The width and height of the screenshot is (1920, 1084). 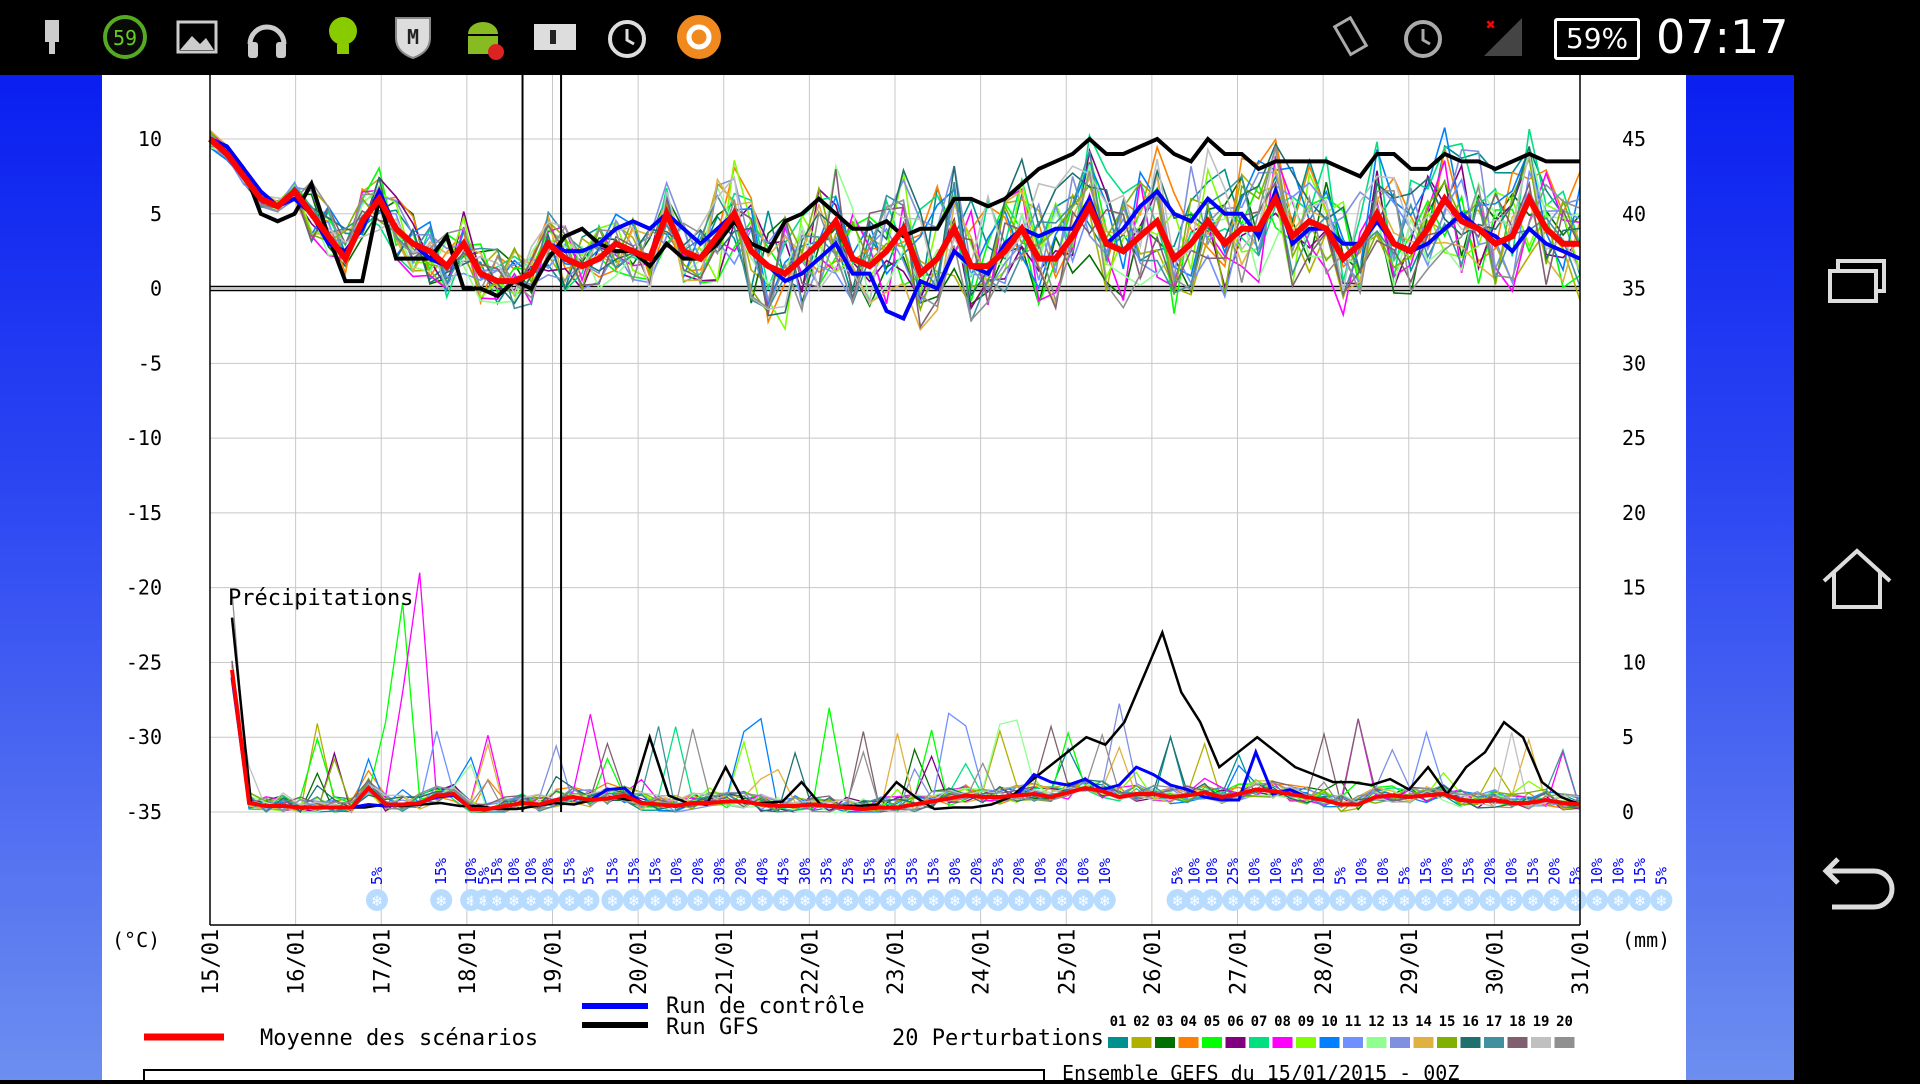 I want to click on legend-perturbation-id: 15, so click(x=1447, y=1022).